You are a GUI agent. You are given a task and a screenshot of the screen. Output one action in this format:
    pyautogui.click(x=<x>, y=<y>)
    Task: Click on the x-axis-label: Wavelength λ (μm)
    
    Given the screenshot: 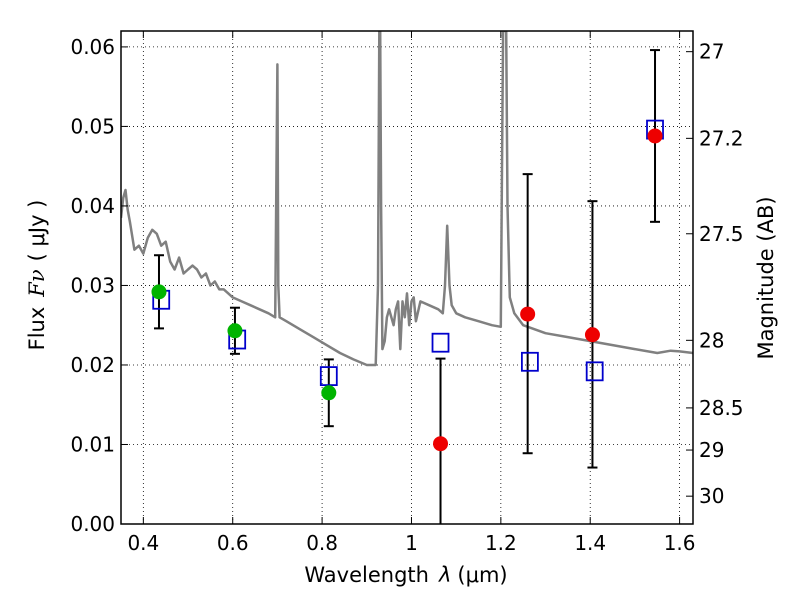 What is the action you would take?
    pyautogui.click(x=405, y=575)
    